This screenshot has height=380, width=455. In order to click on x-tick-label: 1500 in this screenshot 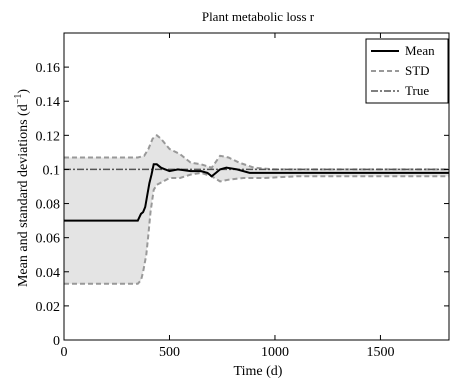, I will do `click(380, 352)`.